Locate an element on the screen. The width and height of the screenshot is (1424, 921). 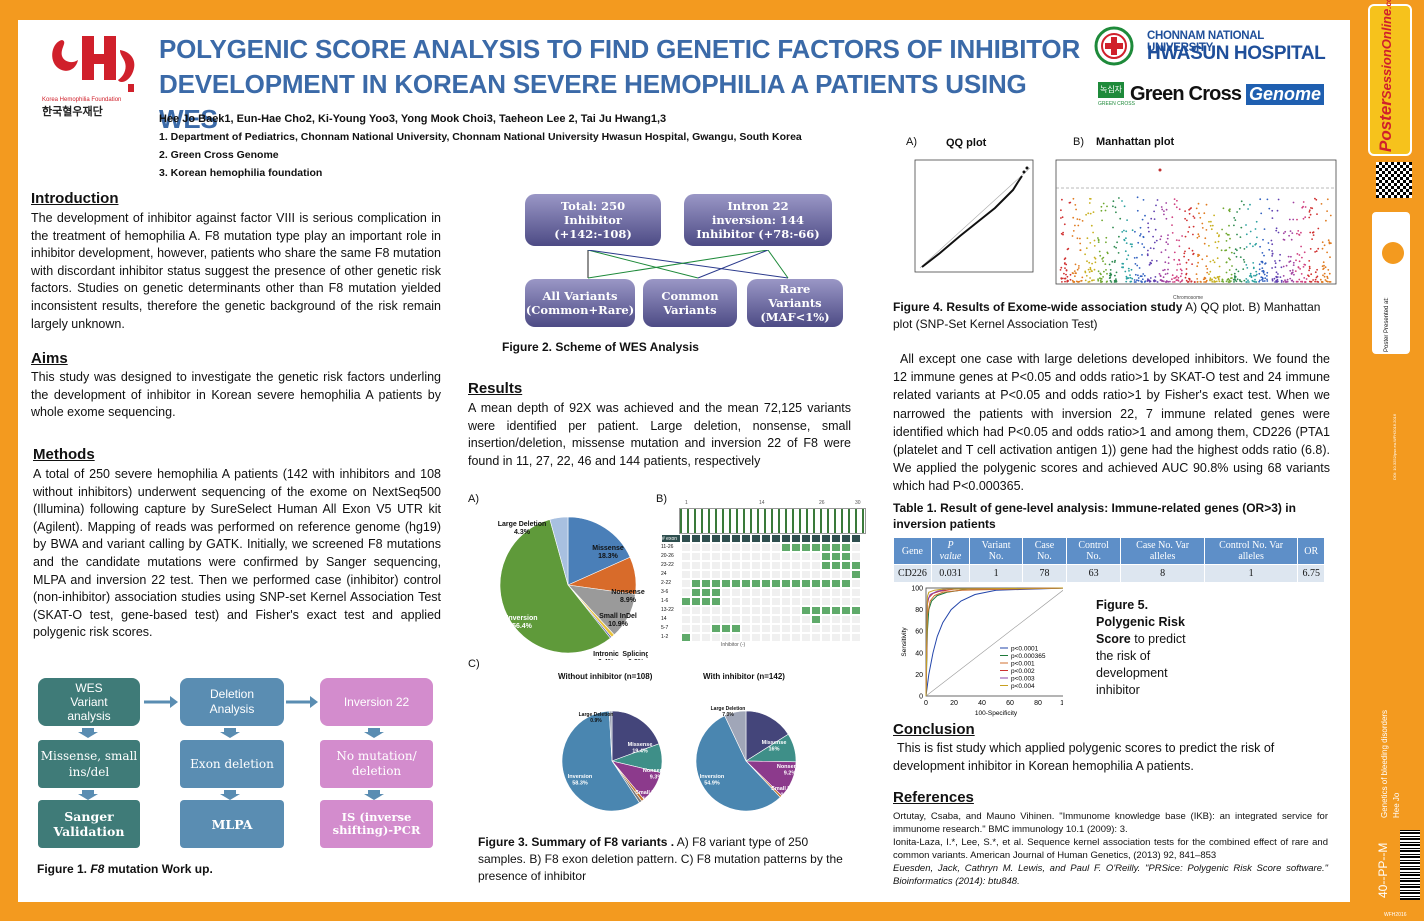
roc-series-line is located at coordinates (994, 642).